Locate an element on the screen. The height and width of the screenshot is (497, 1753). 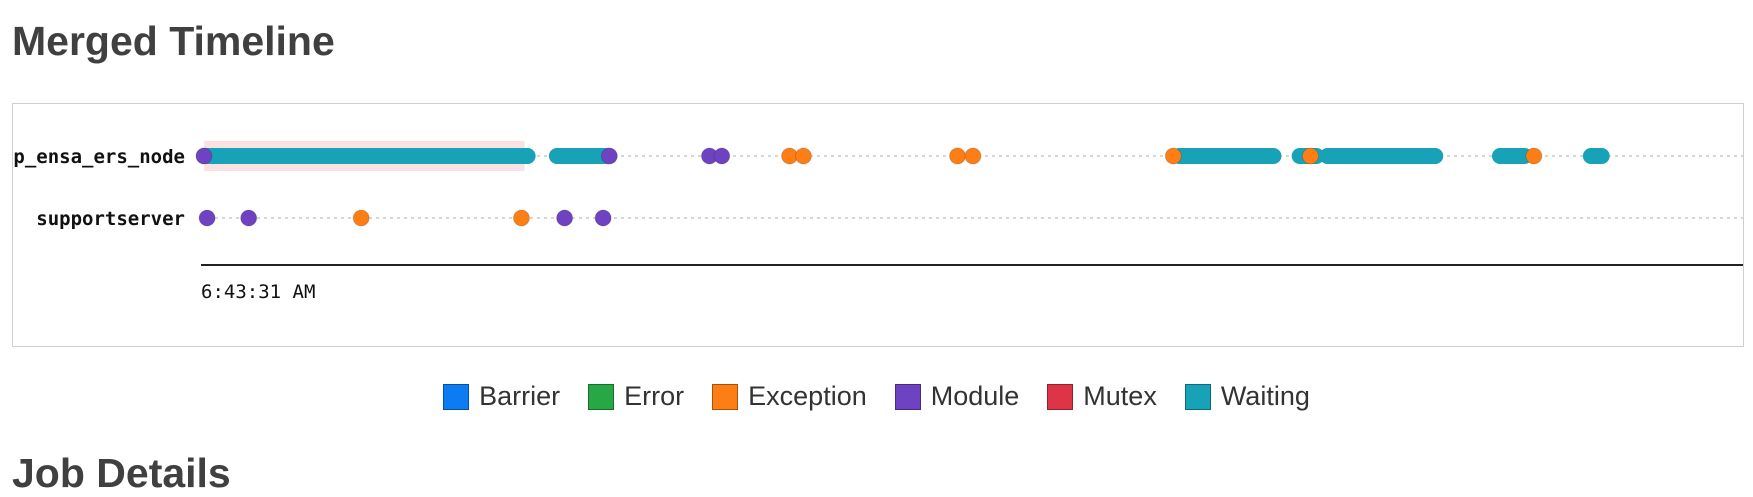
legend-item-exception: Exception is located at coordinates (789, 396).